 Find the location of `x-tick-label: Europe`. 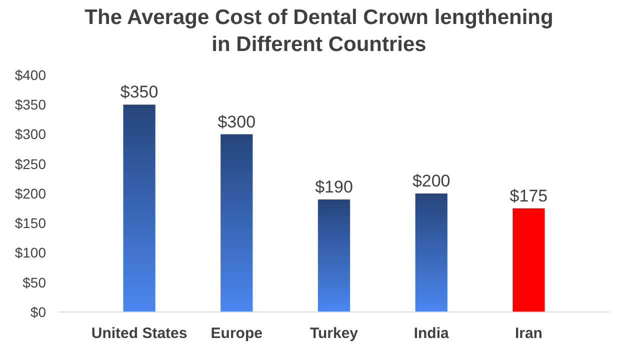

x-tick-label: Europe is located at coordinates (236, 333).